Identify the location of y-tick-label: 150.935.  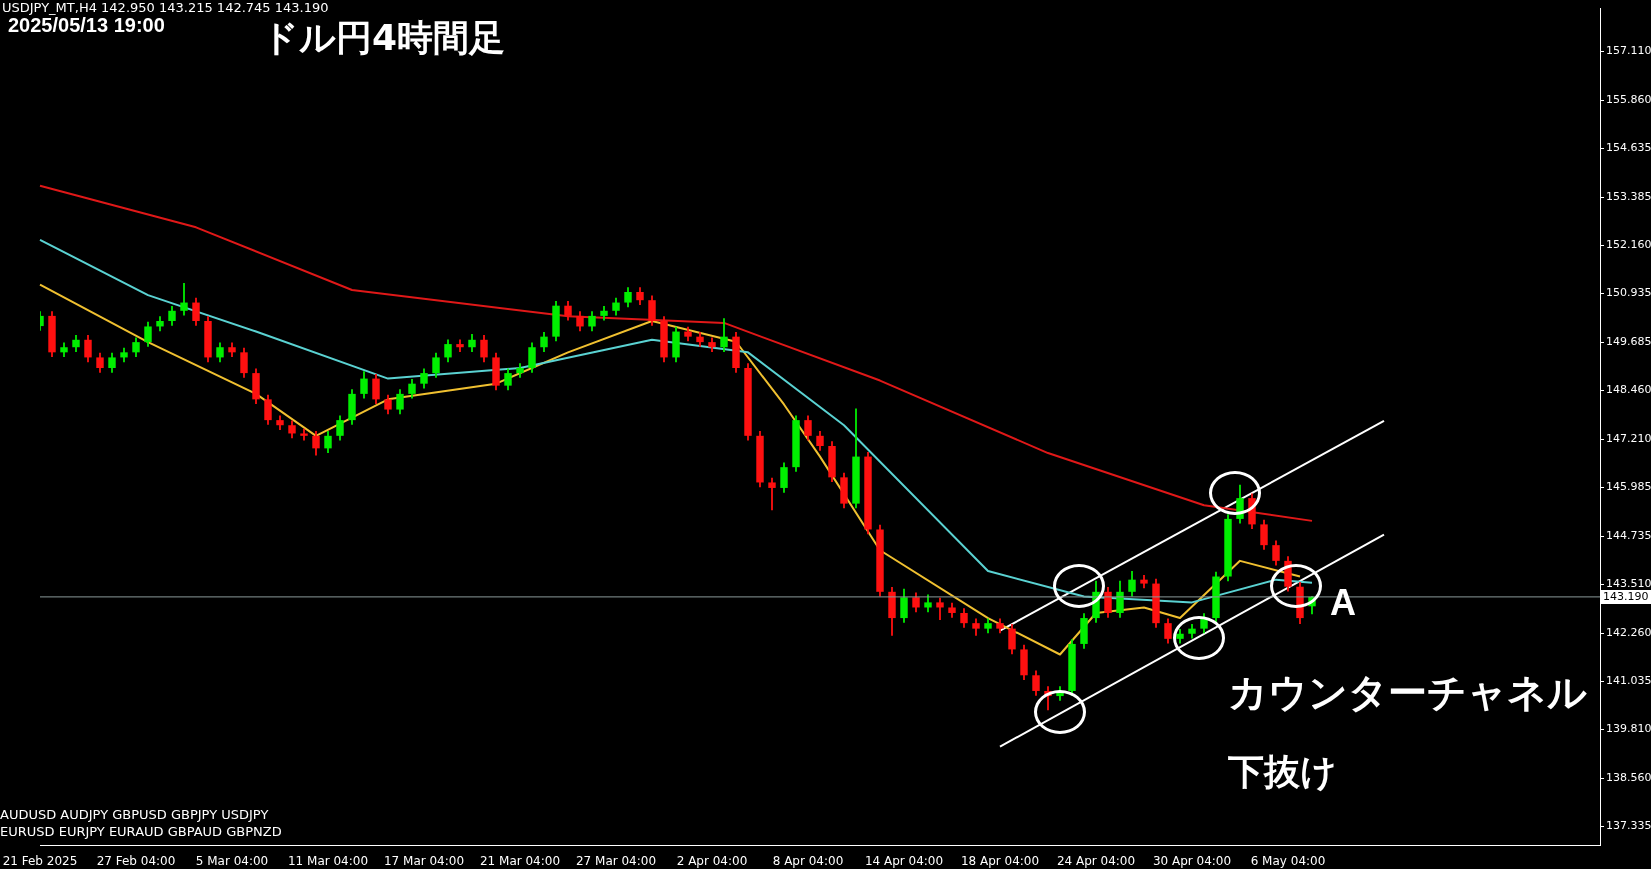
(1628, 293).